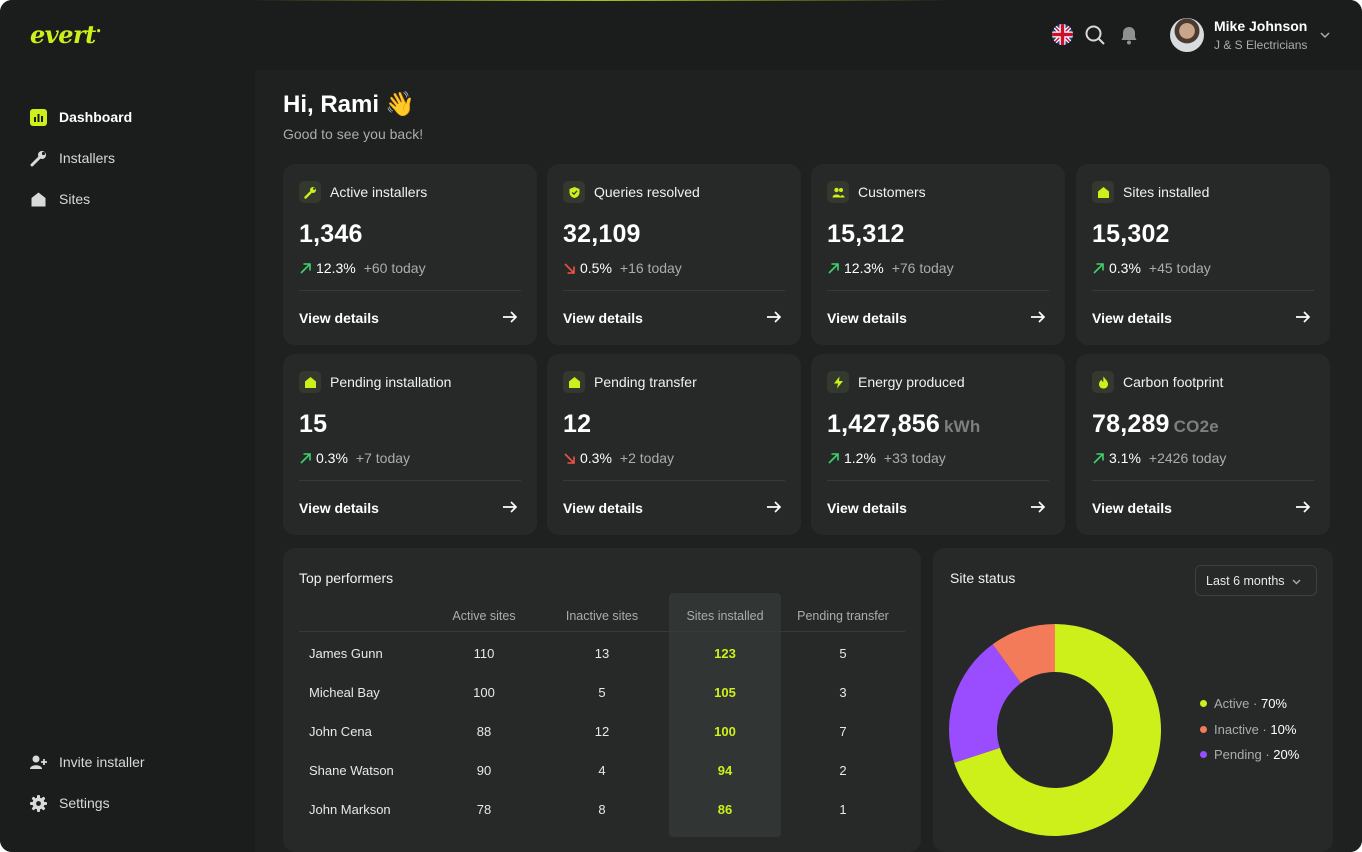 The image size is (1362, 852). I want to click on stat-card-trend: 1.2% +33 today, so click(886, 458).